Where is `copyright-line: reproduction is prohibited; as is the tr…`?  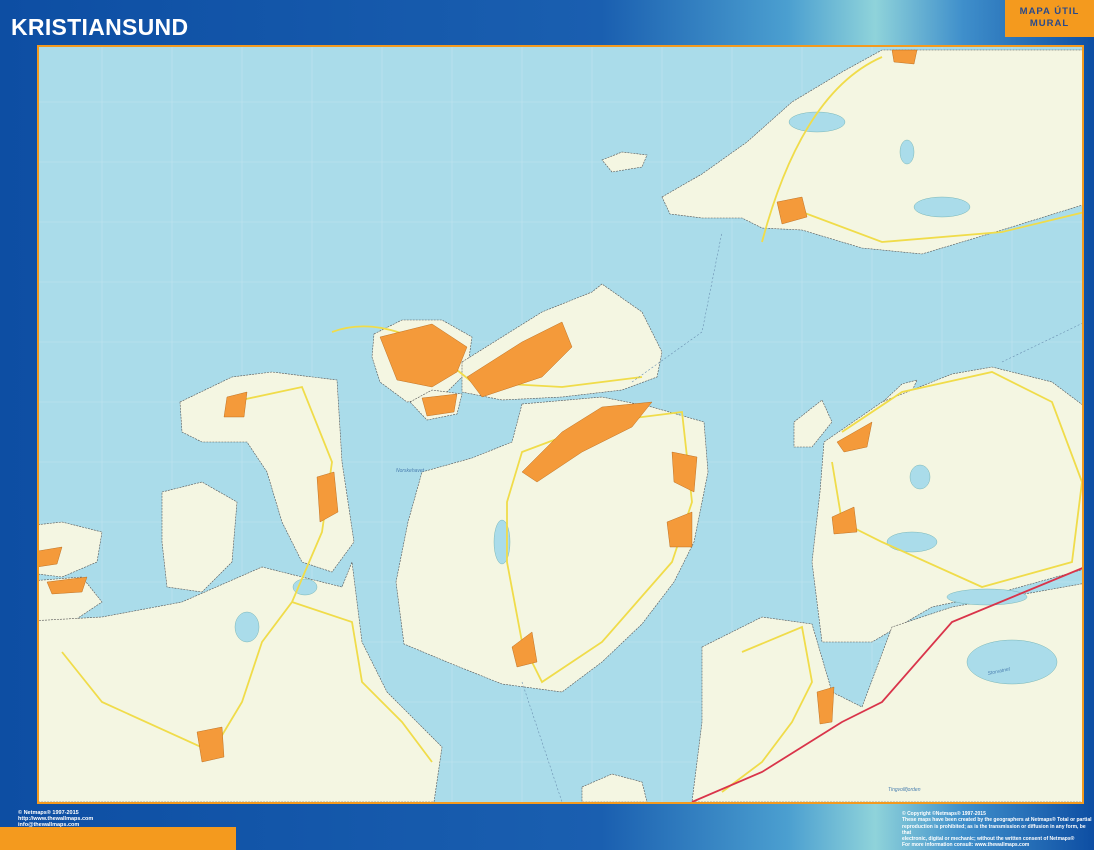 copyright-line: reproduction is prohibited; as is the tr… is located at coordinates (994, 829).